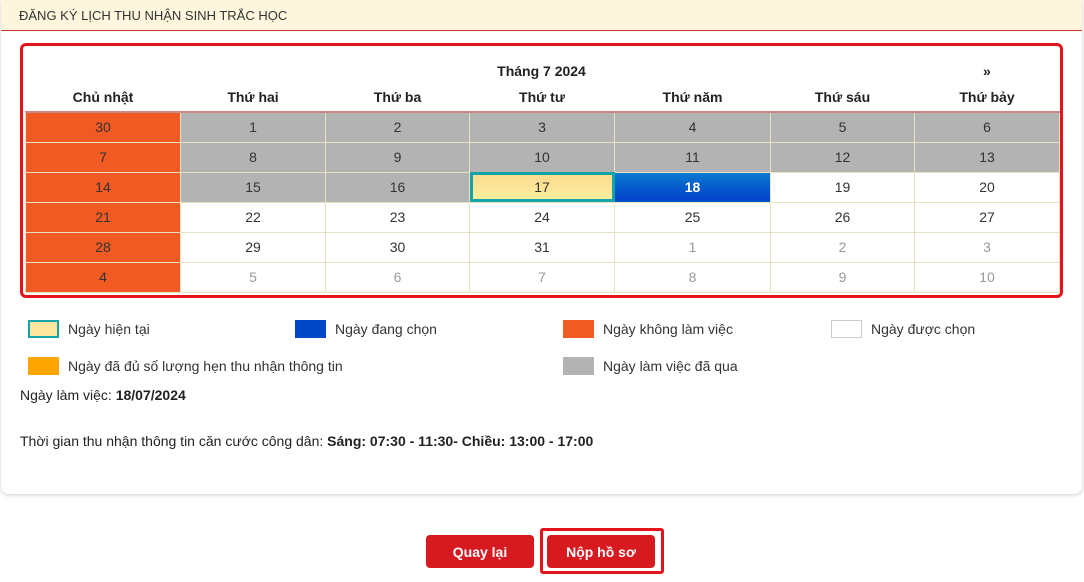 The image size is (1084, 582). What do you see at coordinates (103, 217) in the screenshot?
I see `day-cell: 21` at bounding box center [103, 217].